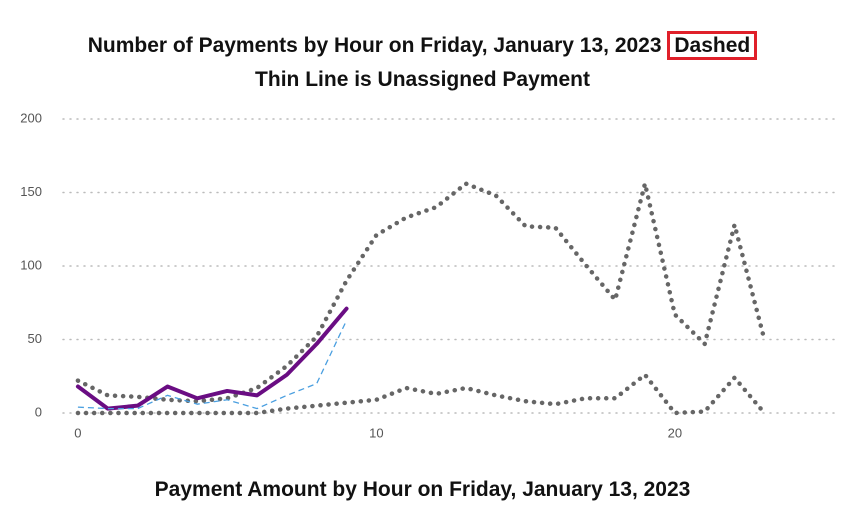 This screenshot has height=512, width=845. Describe the element at coordinates (31, 264) in the screenshot. I see `y-tick-label: 100` at that location.